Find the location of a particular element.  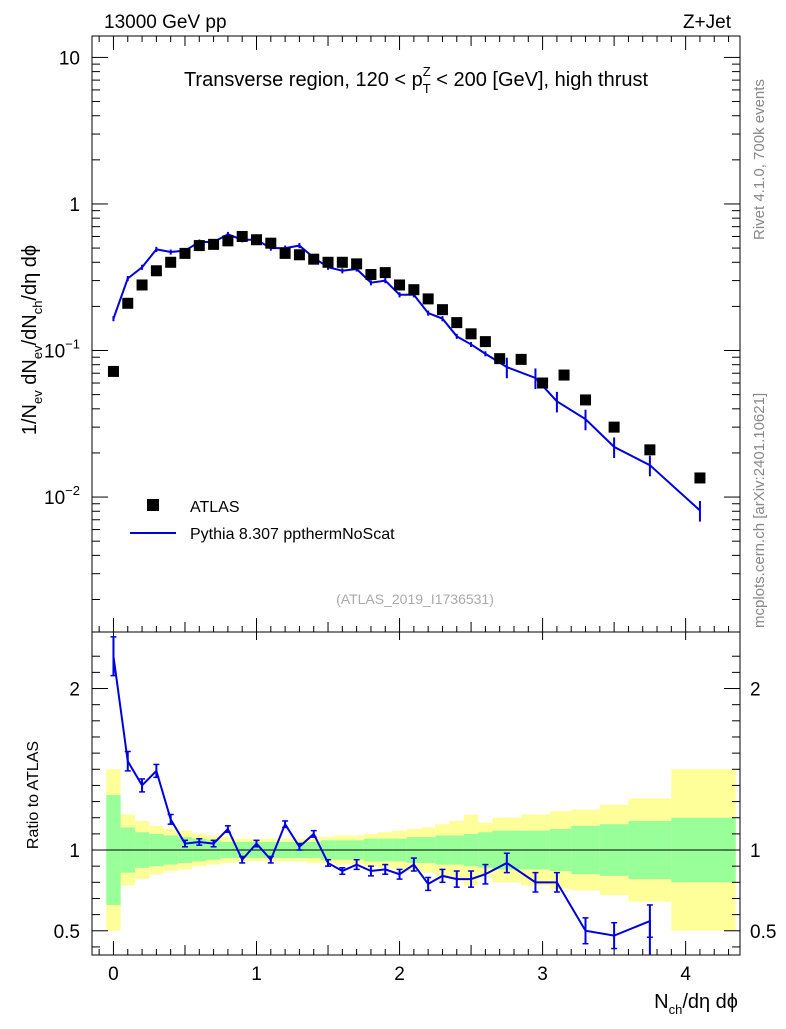

x-label-sub: ch is located at coordinates (676, 1009).